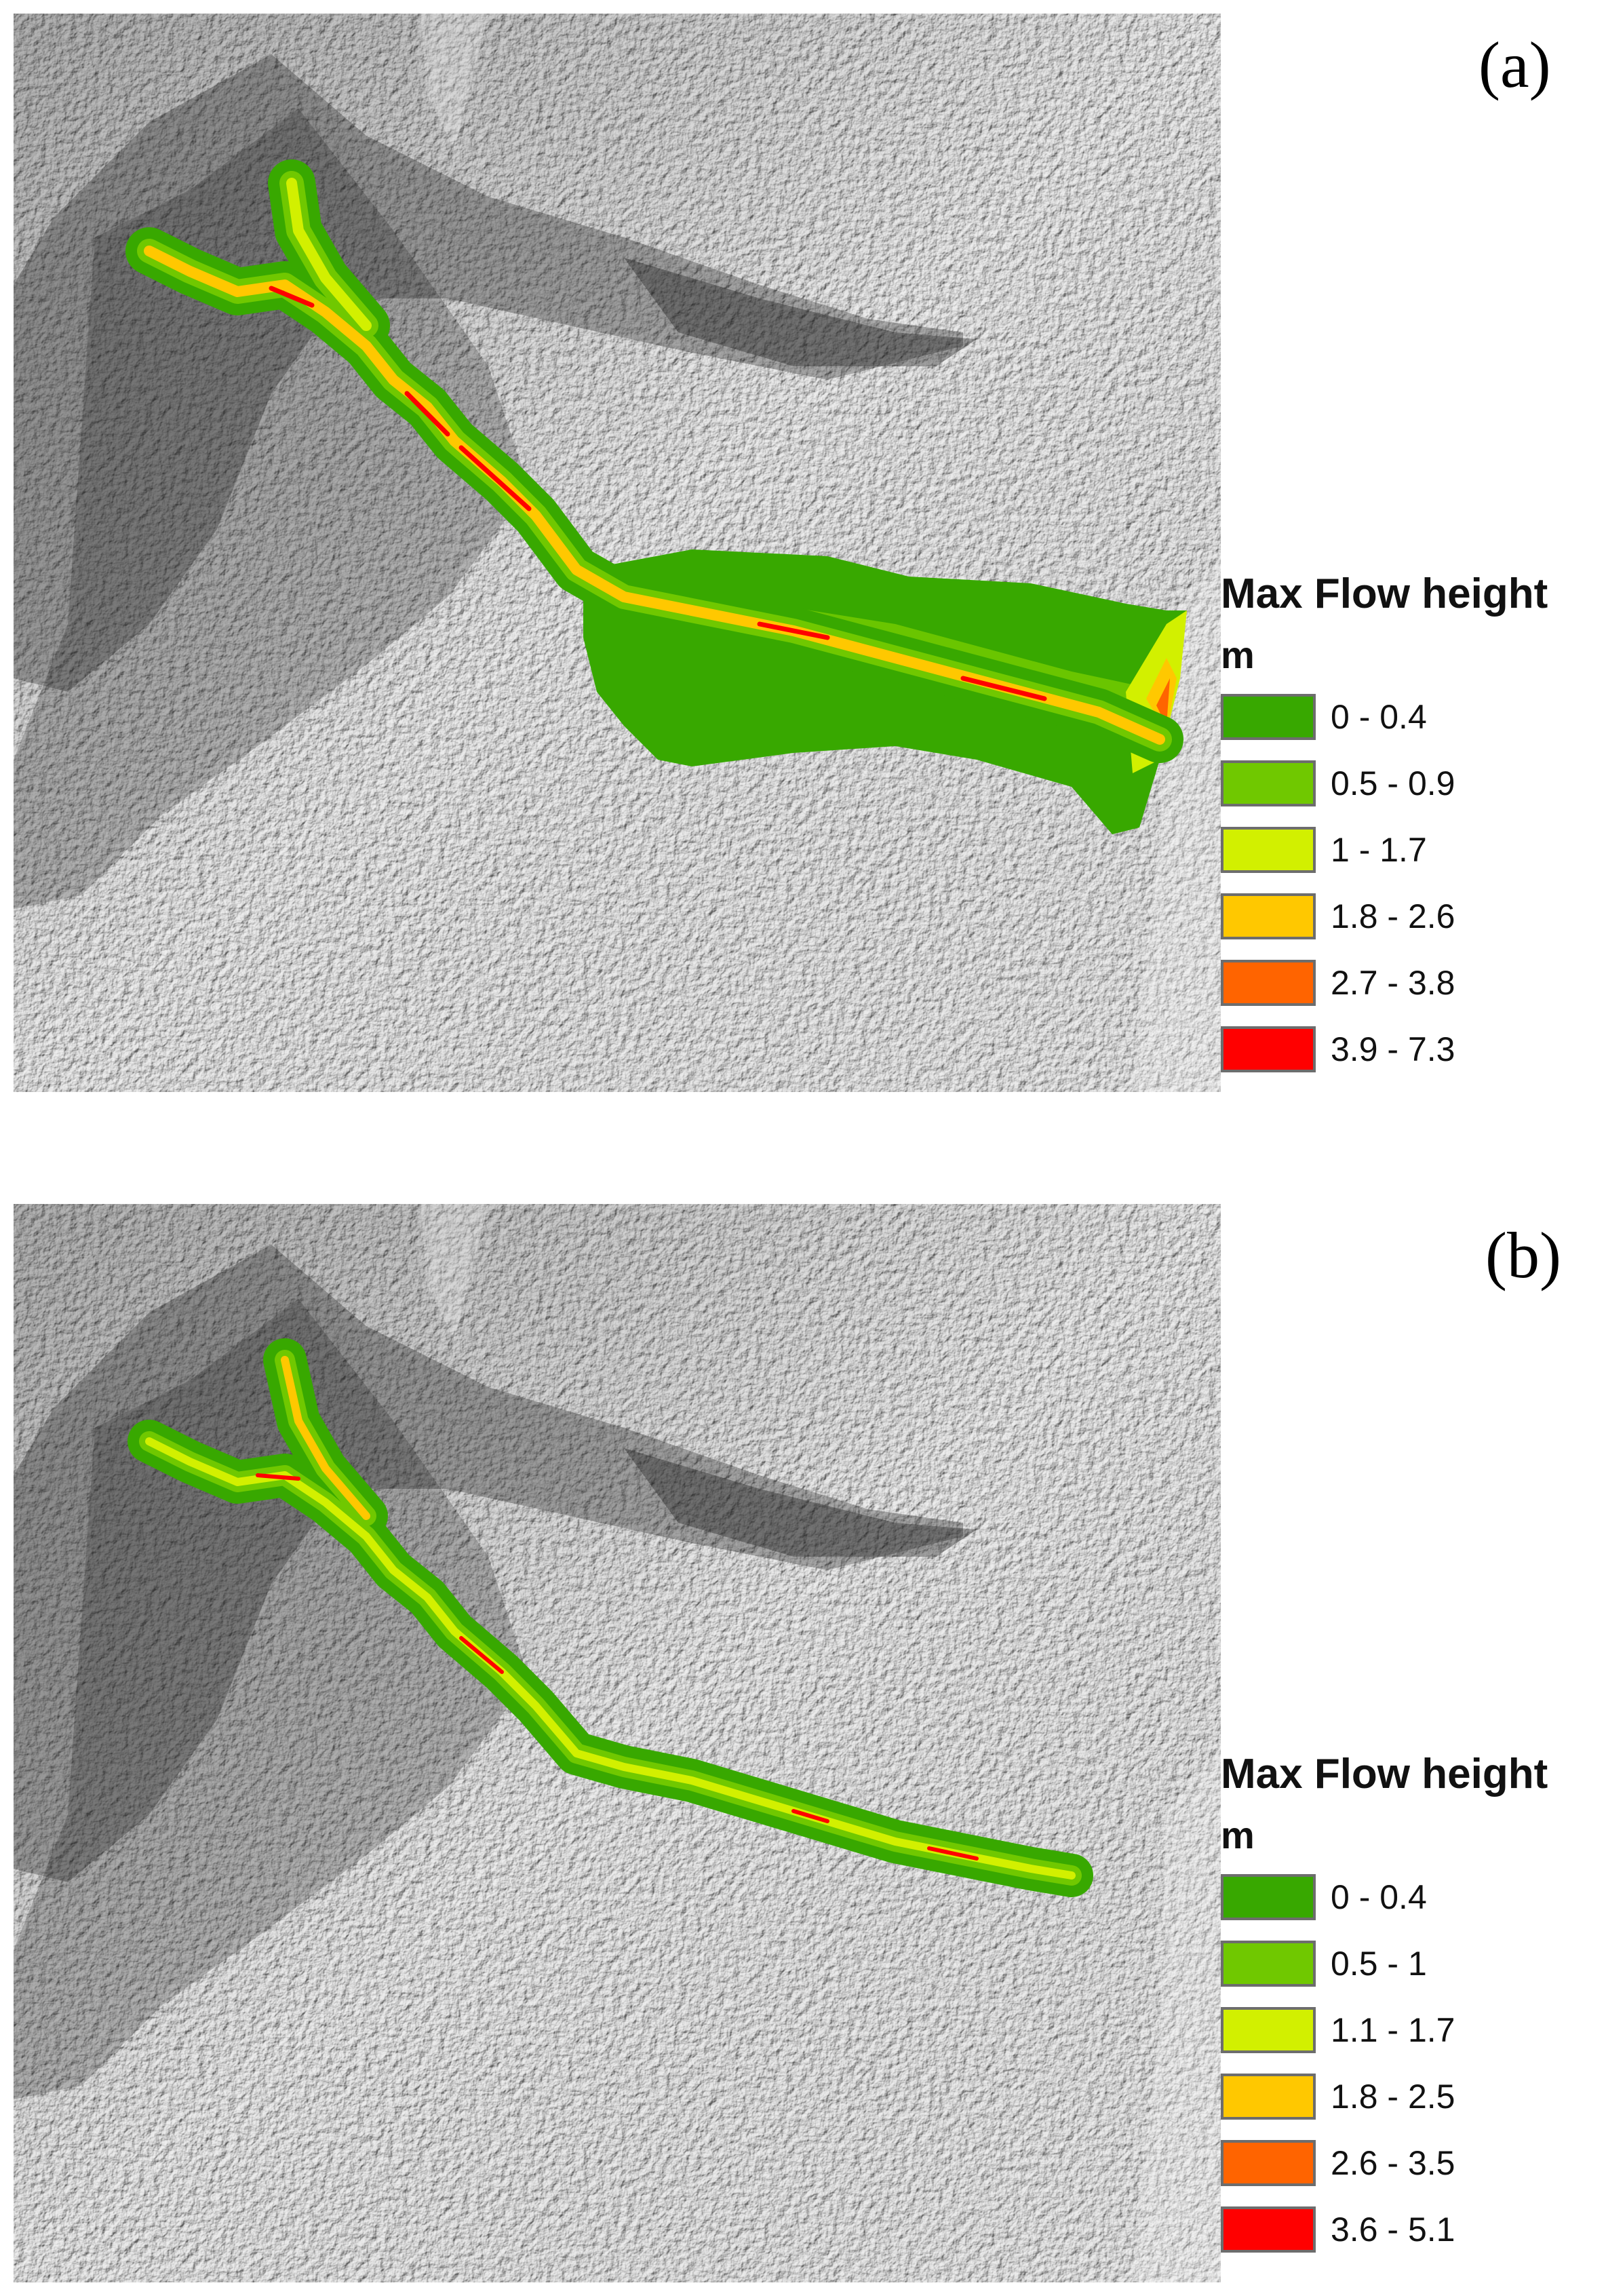 This screenshot has width=1606, height=2296. What do you see at coordinates (1514, 64) in the screenshot?
I see `panel-label-a: (a)` at bounding box center [1514, 64].